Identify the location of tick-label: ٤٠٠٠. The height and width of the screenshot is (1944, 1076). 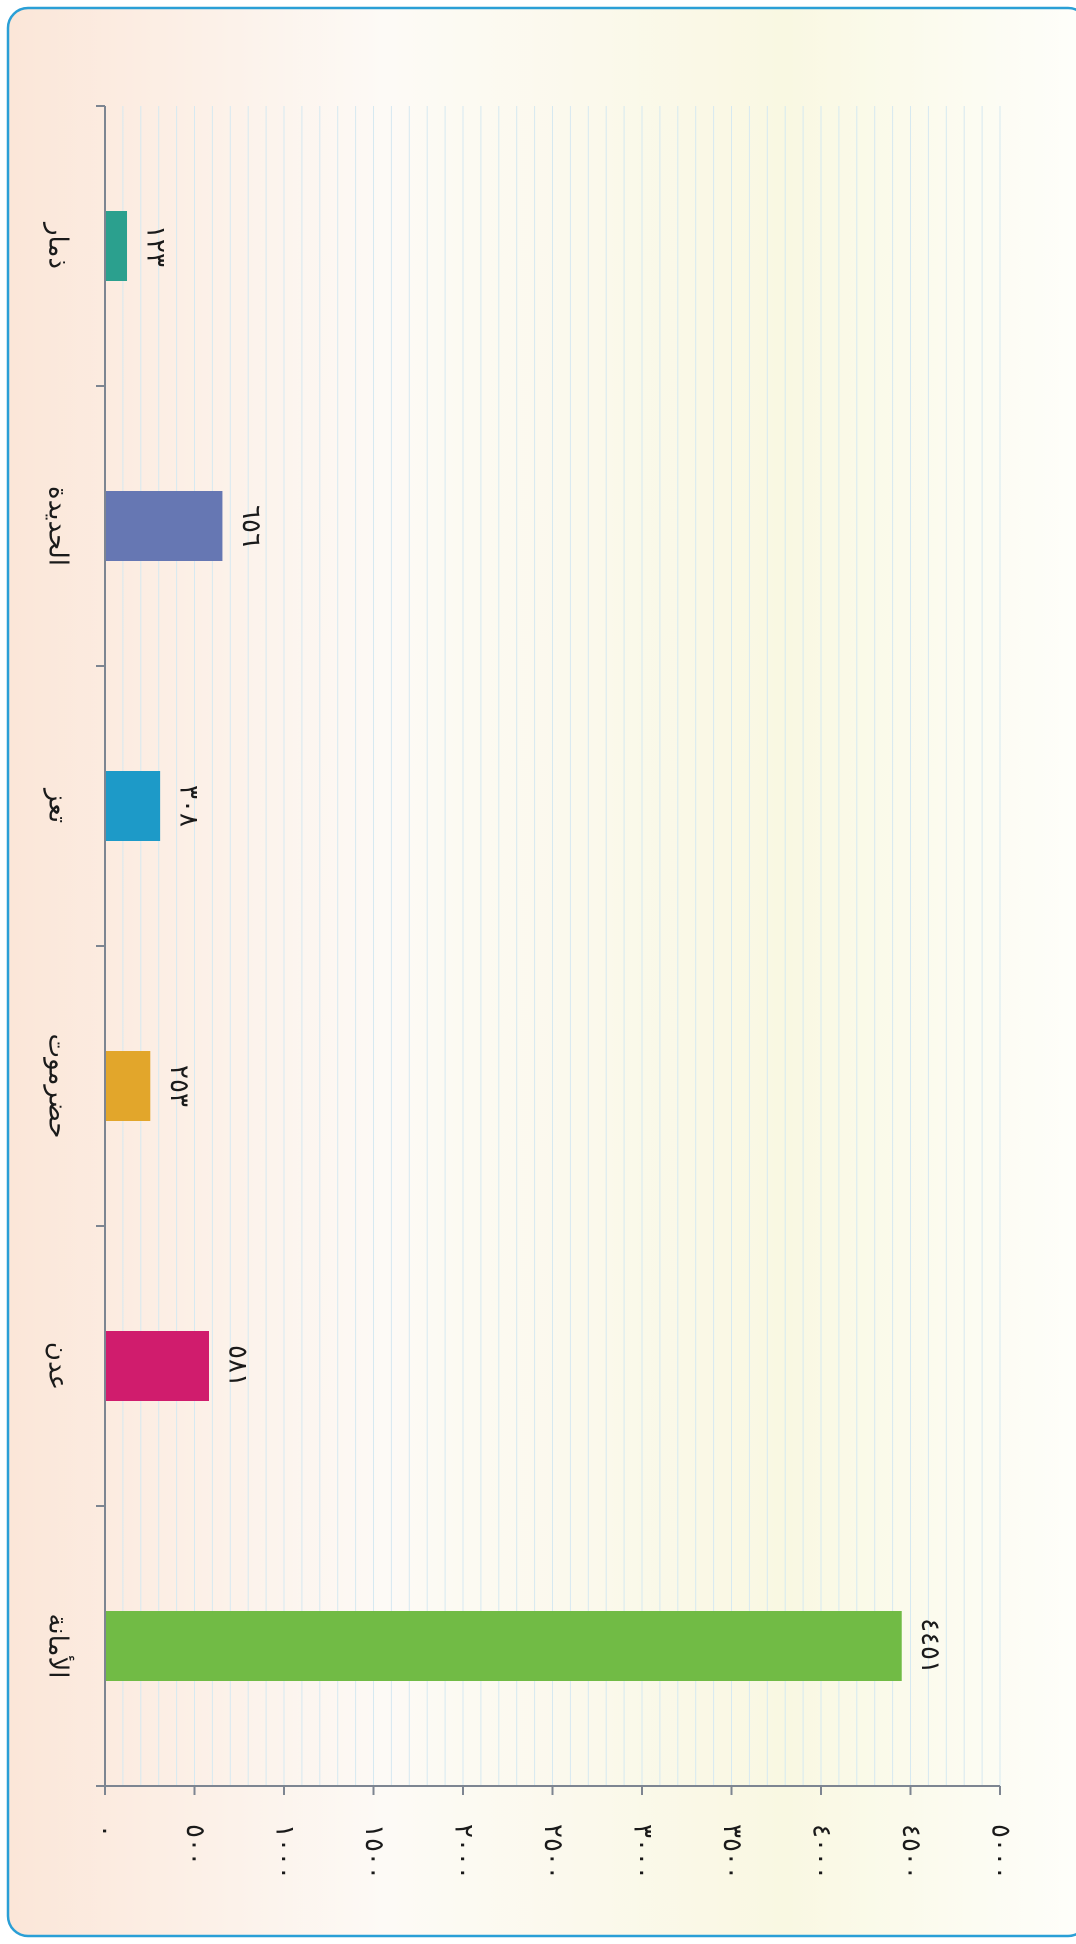
(822, 1852).